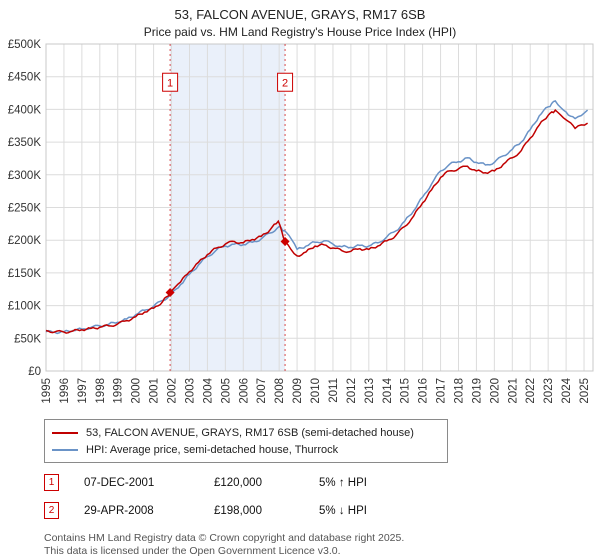  I want to click on svg-text: 2008, so click(280, 391).